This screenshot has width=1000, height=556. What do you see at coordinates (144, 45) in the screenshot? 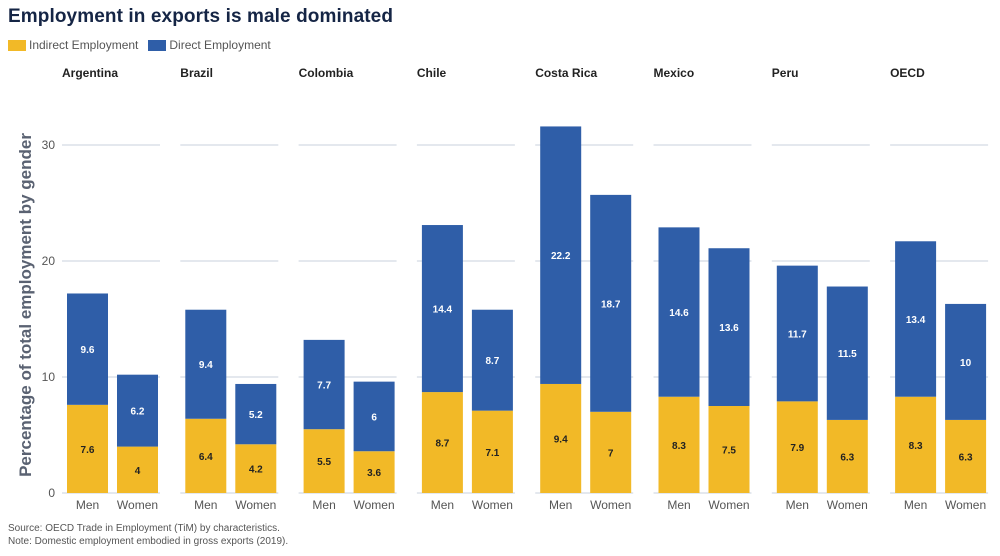
I see `legend: Indirect Employment Direct Employment` at bounding box center [144, 45].